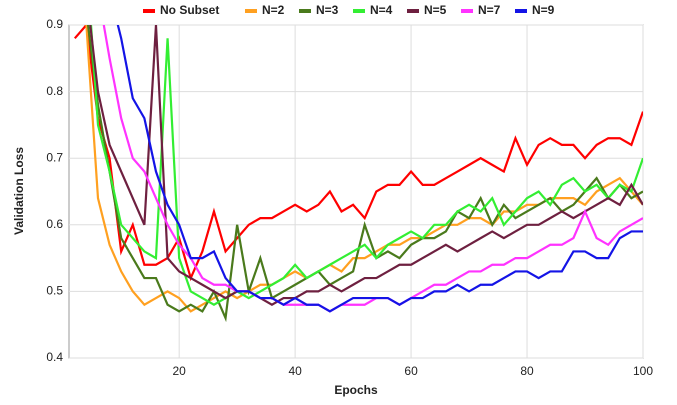 This screenshot has height=405, width=677. I want to click on legend-label: N=4, so click(381, 10).